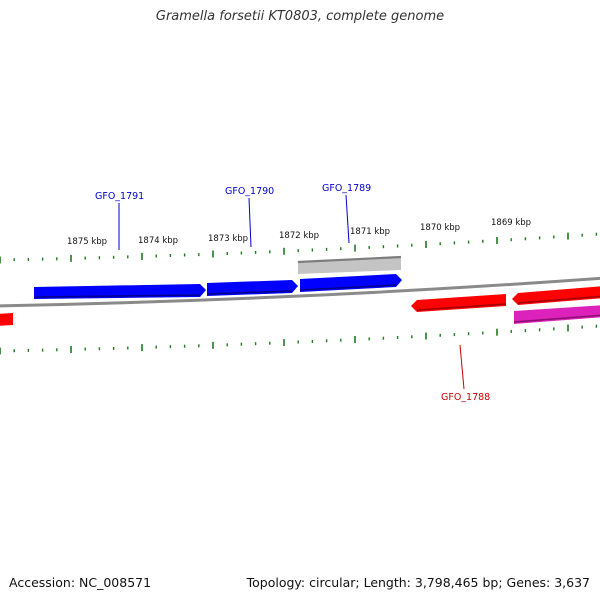  What do you see at coordinates (119, 196) in the screenshot?
I see `gene-label-gfo-1791: GFO_1791` at bounding box center [119, 196].